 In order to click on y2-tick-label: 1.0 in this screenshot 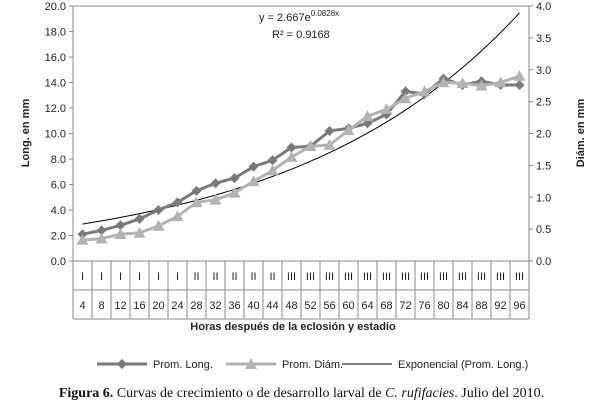, I will do `click(543, 198)`.